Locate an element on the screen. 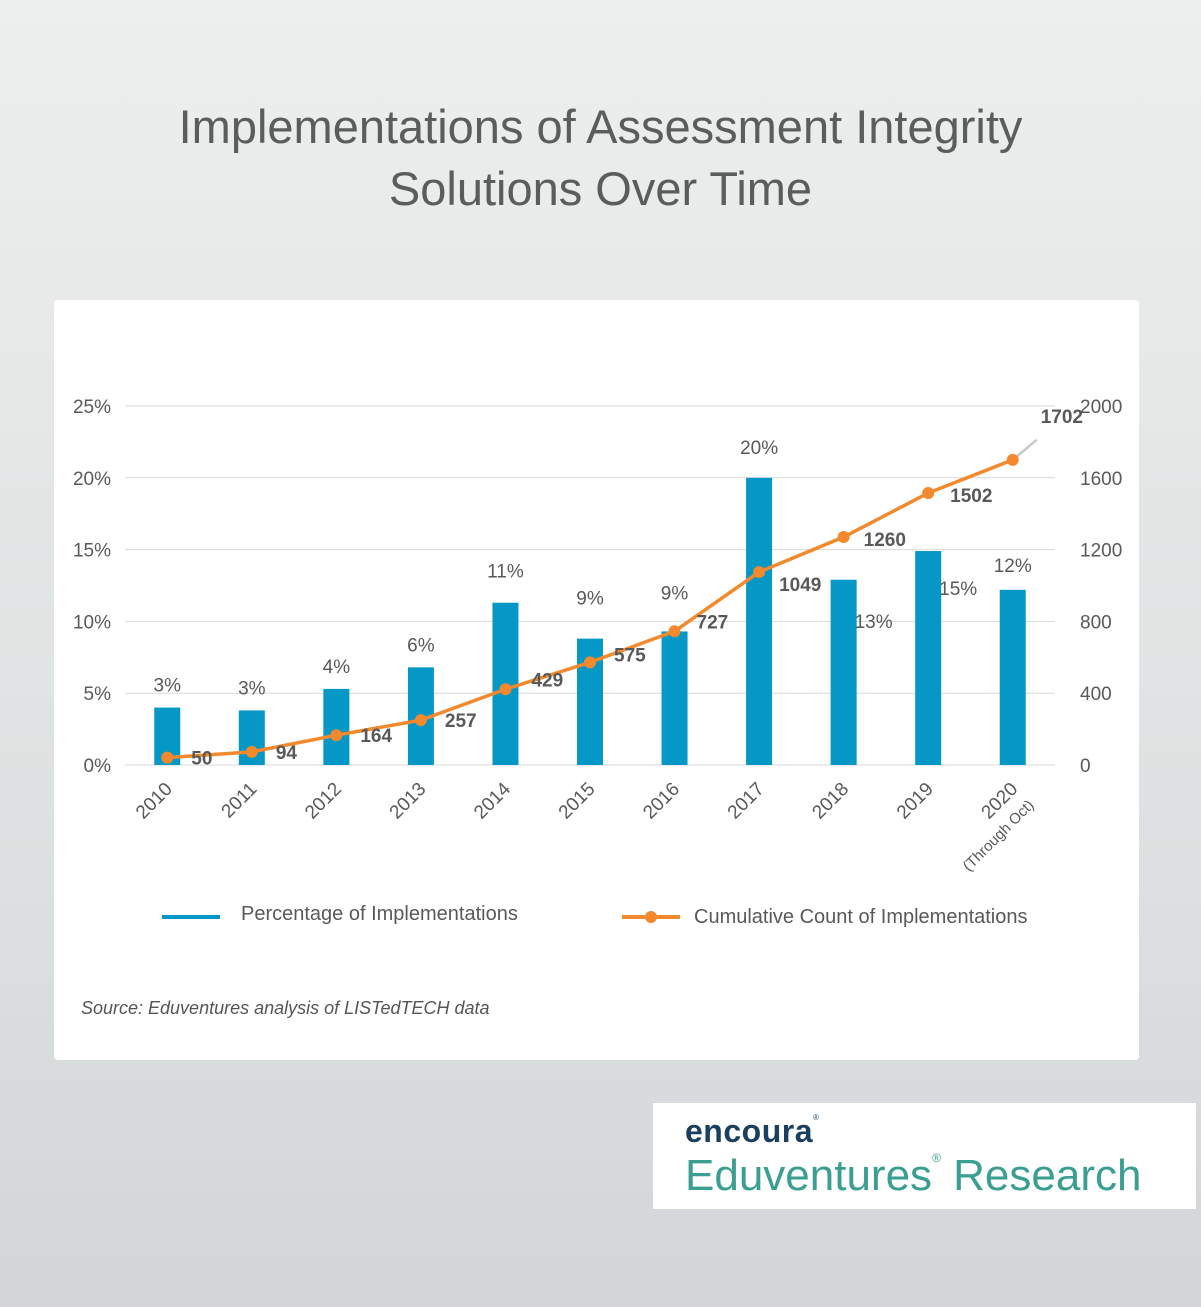 Image resolution: width=1201 pixels, height=1307 pixels. x-tick-label: 2011 is located at coordinates (240, 801).